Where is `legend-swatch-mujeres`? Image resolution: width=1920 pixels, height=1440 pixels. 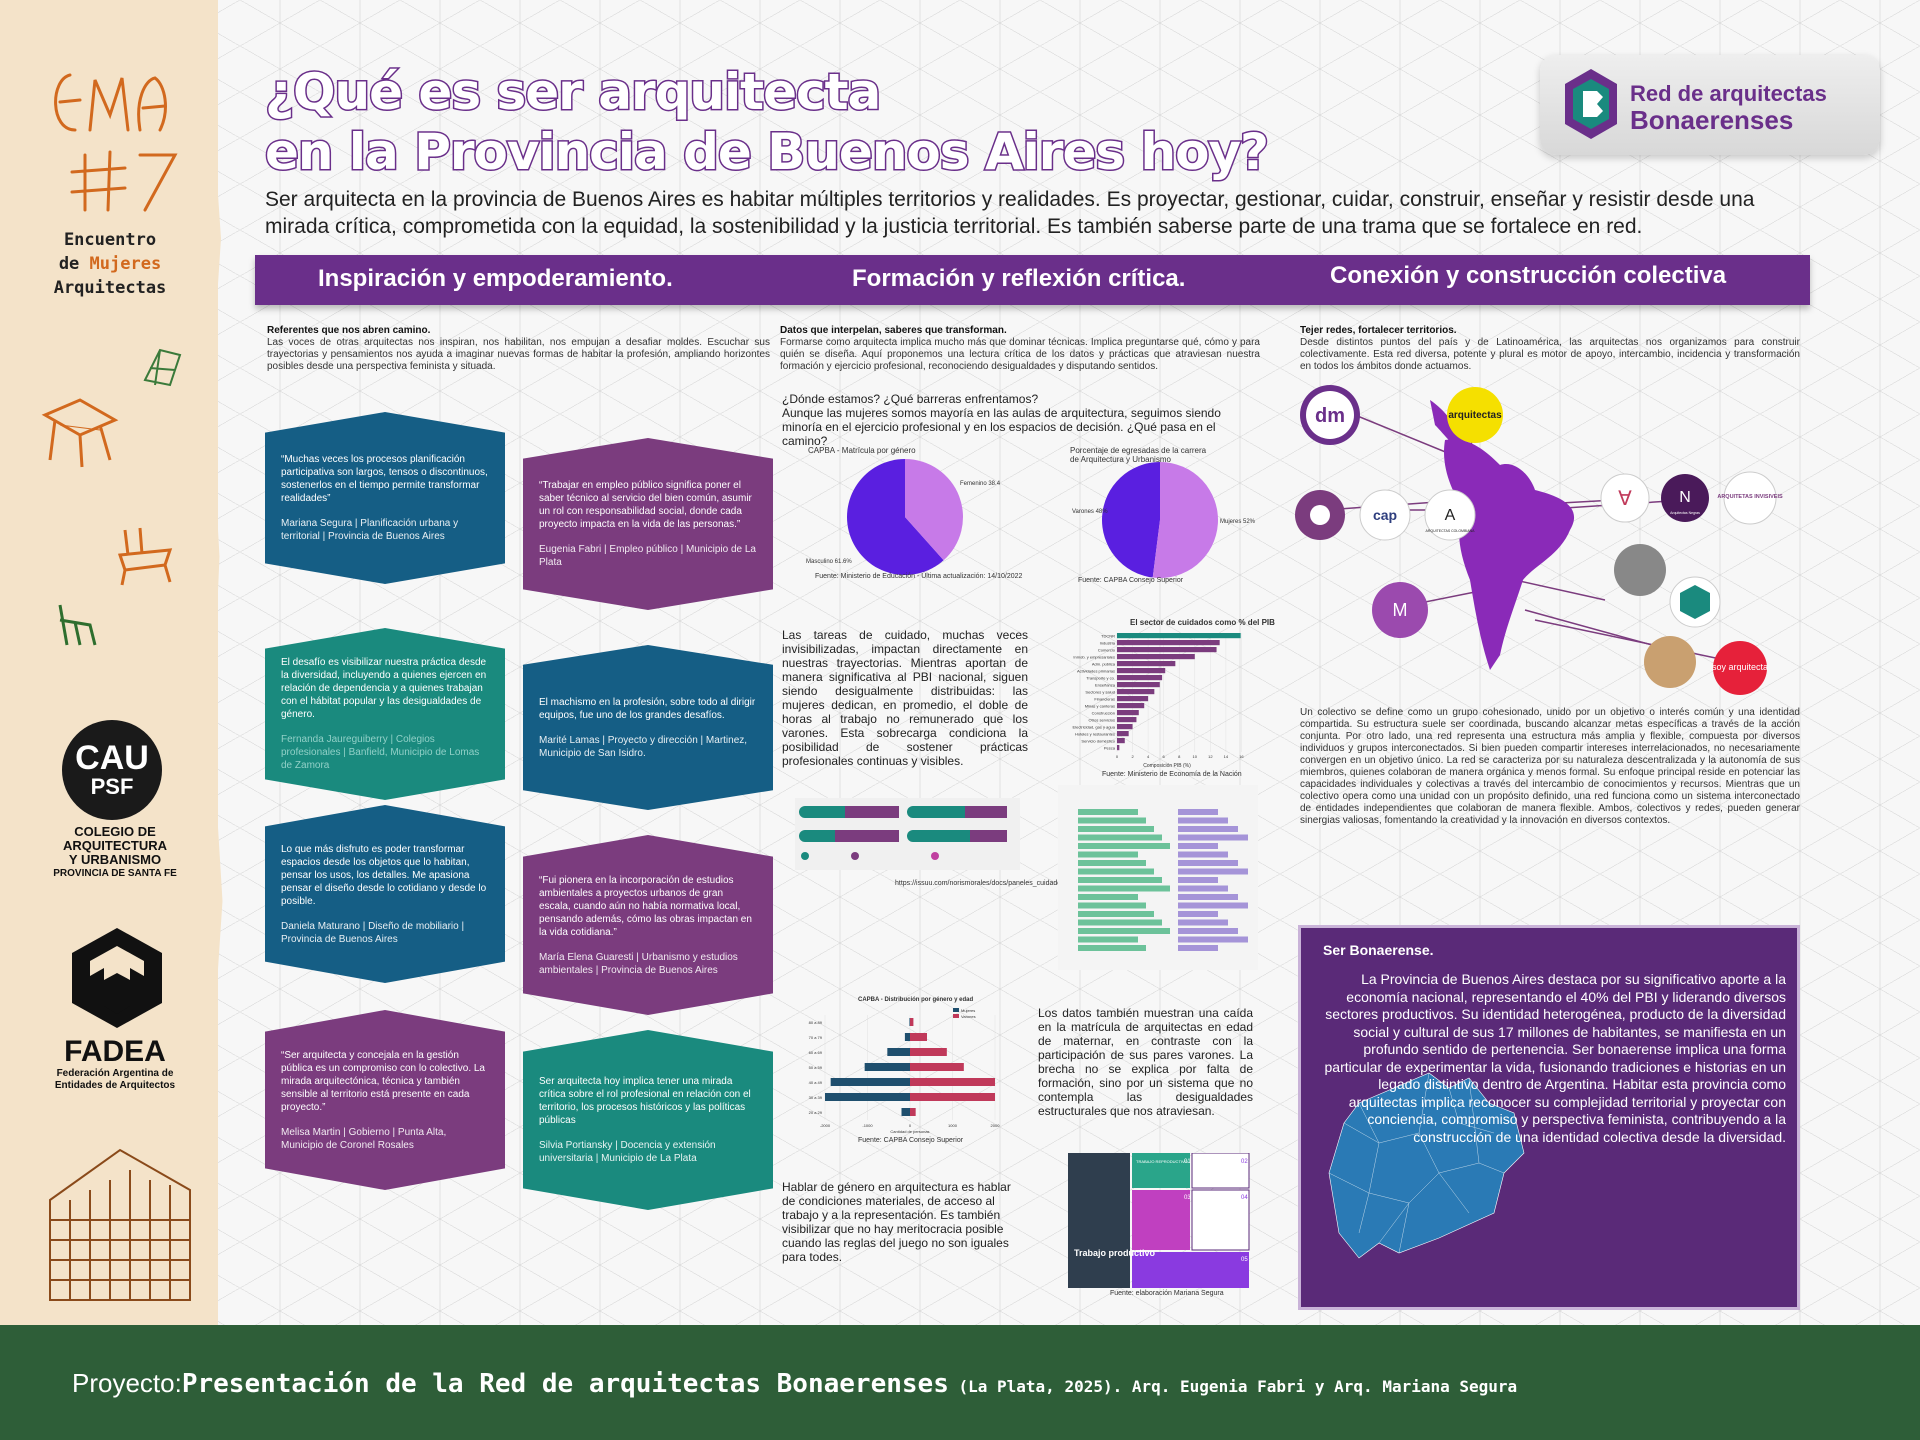
legend-swatch-mujeres is located at coordinates (956, 1010).